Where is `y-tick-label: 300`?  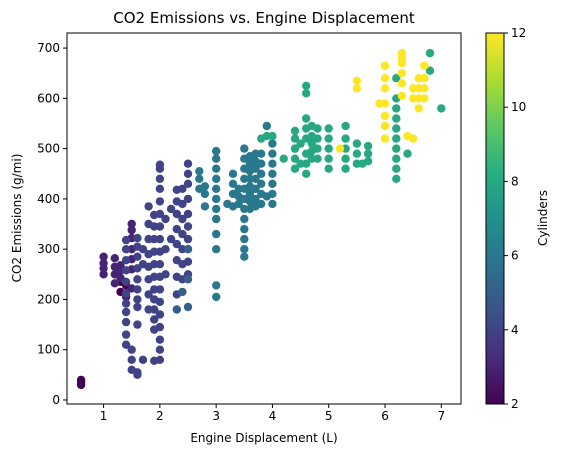 y-tick-label: 300 is located at coordinates (48, 249).